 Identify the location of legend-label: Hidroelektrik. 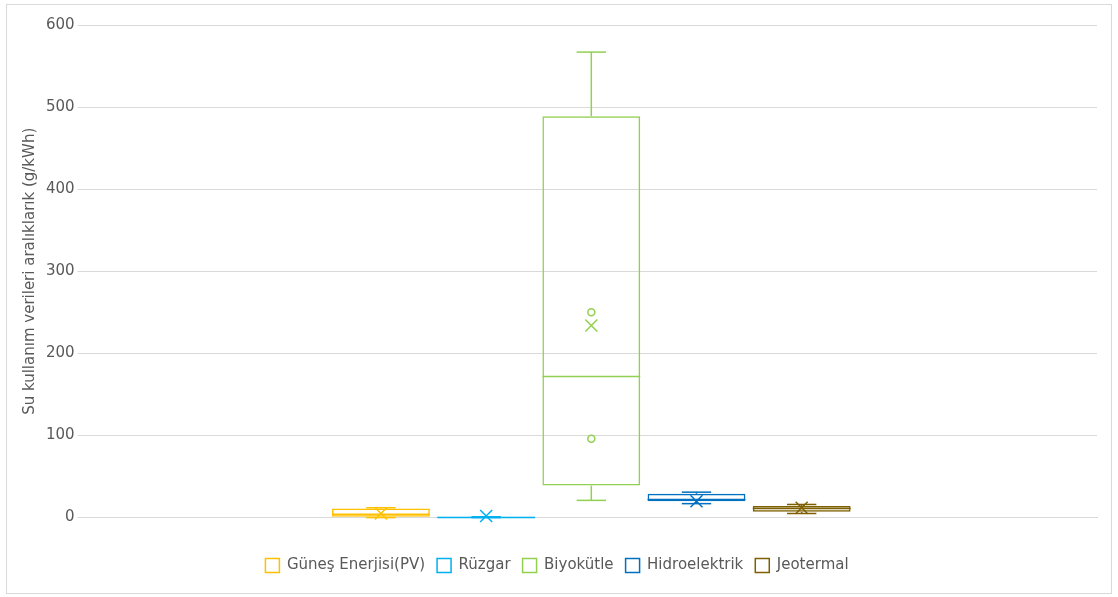
(695, 564).